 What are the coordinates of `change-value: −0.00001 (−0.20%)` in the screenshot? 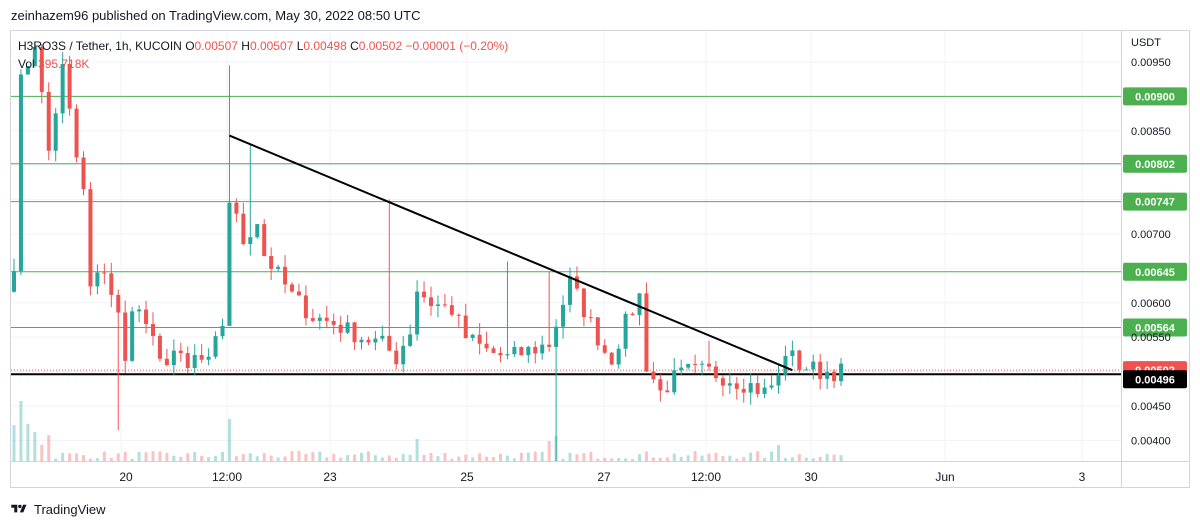 It's located at (457, 46).